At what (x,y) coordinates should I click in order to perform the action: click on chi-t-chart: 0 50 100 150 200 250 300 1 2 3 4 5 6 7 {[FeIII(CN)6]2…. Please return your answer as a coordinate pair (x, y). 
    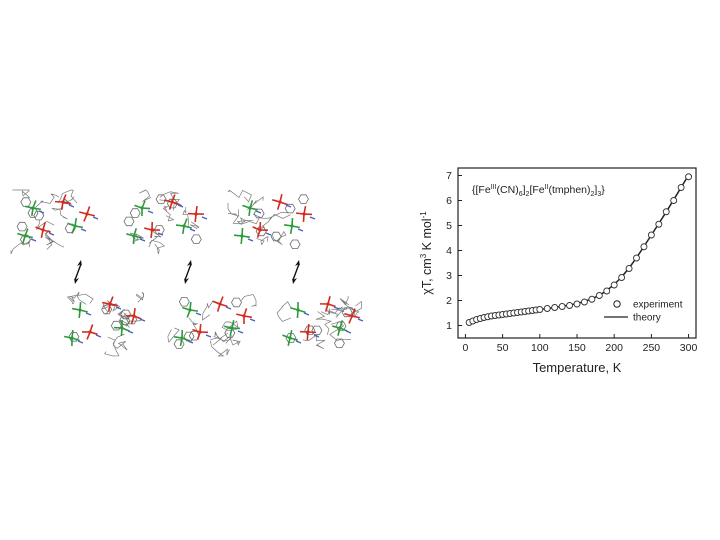
    Looking at the image, I should click on (558, 271).